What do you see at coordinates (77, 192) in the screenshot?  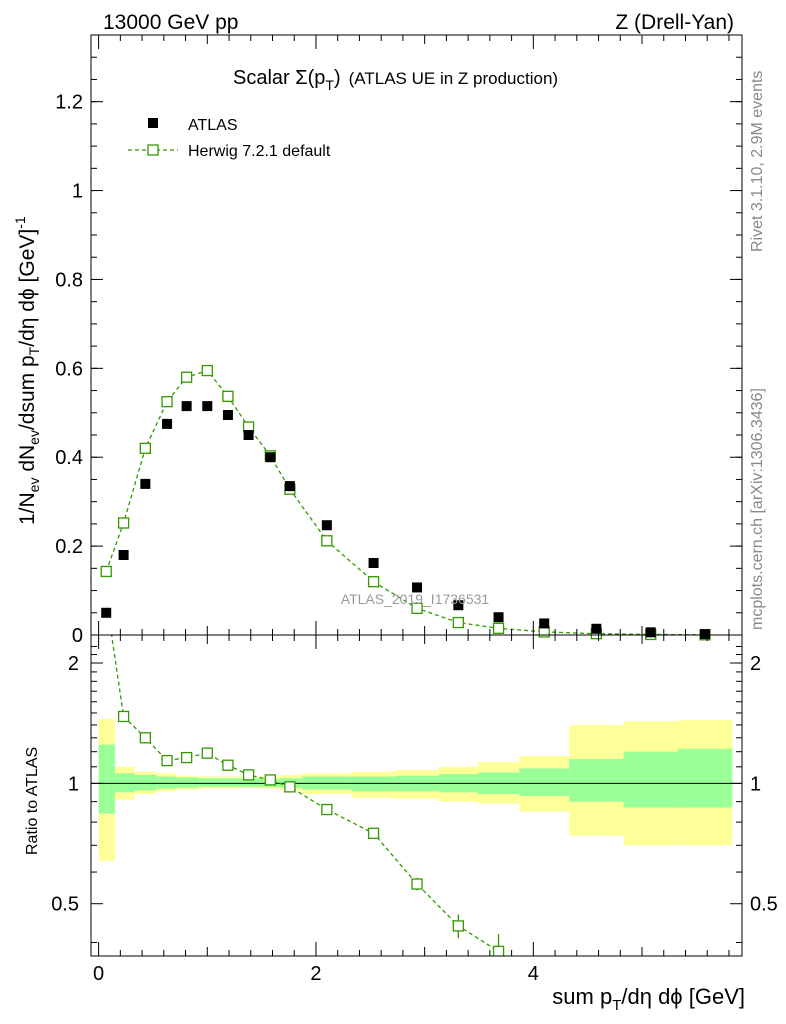 I see `main-ytick-label-5: 1` at bounding box center [77, 192].